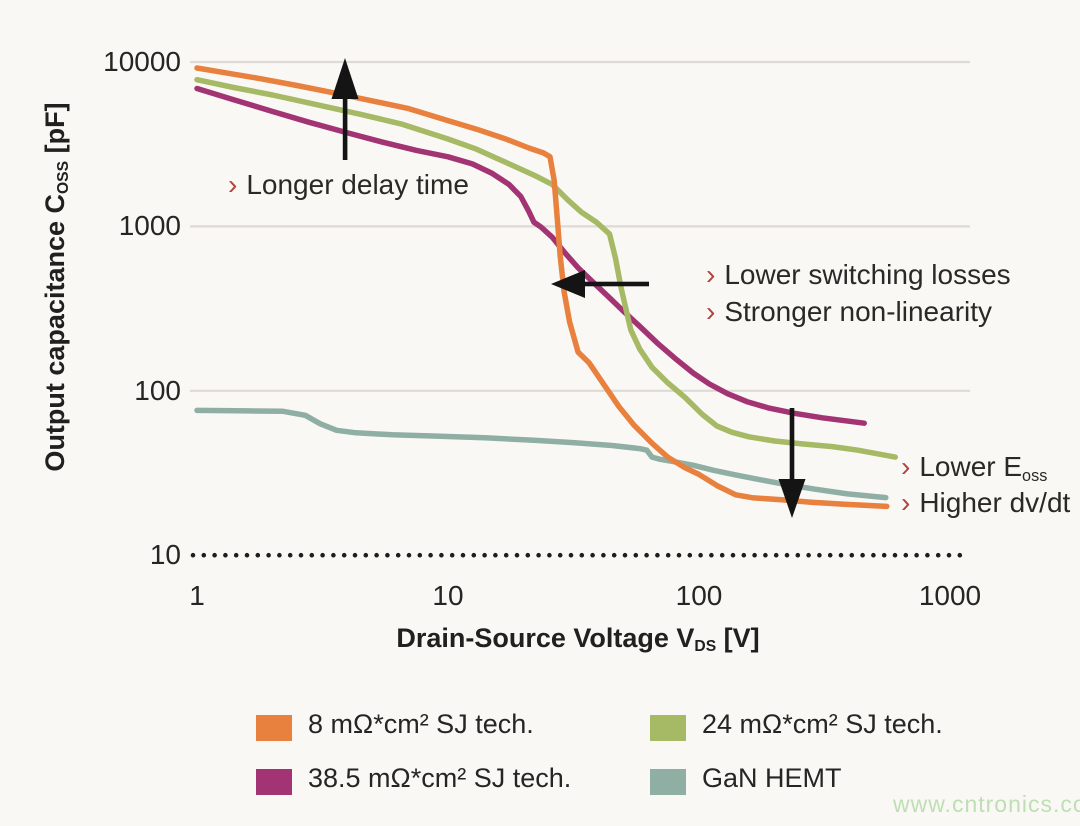  I want to click on legend-swatch-38-5mohm, so click(274, 782).